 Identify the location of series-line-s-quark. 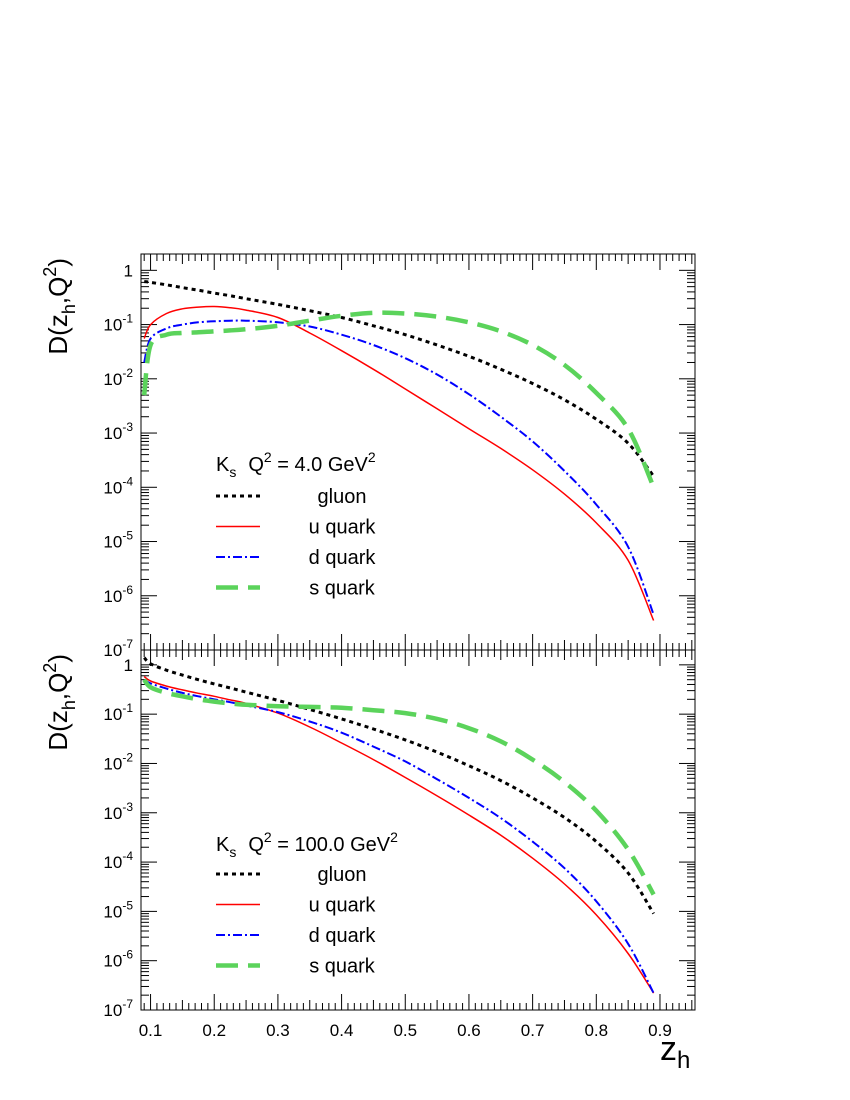
(399, 787).